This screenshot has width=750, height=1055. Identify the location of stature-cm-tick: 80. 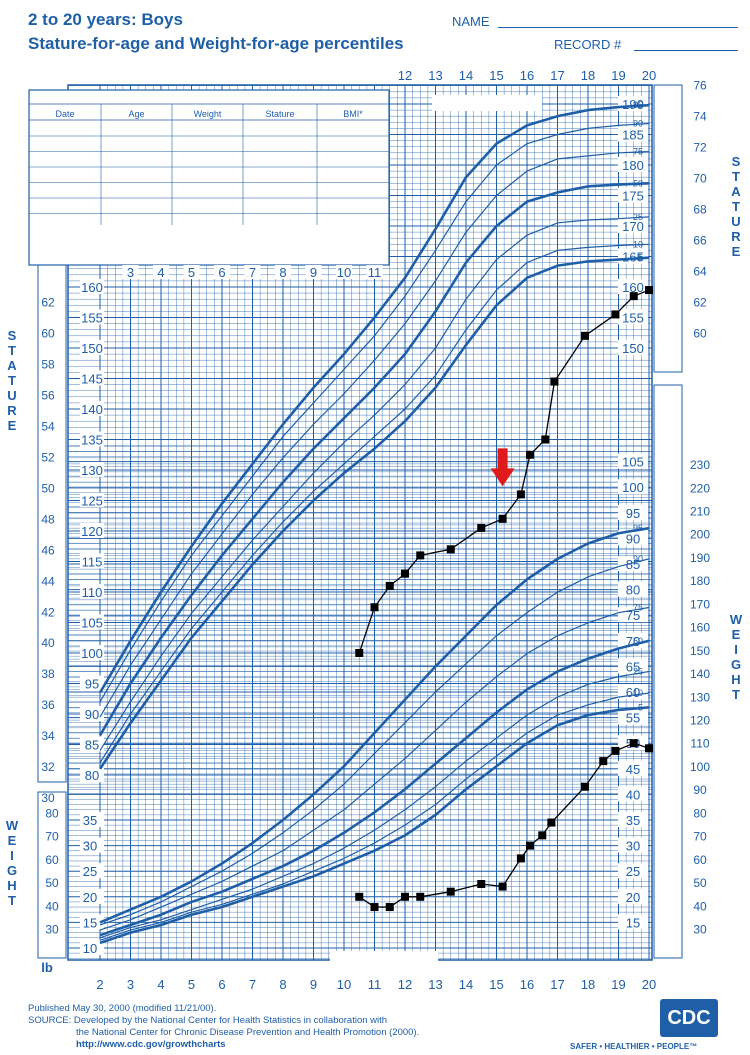
(92, 775).